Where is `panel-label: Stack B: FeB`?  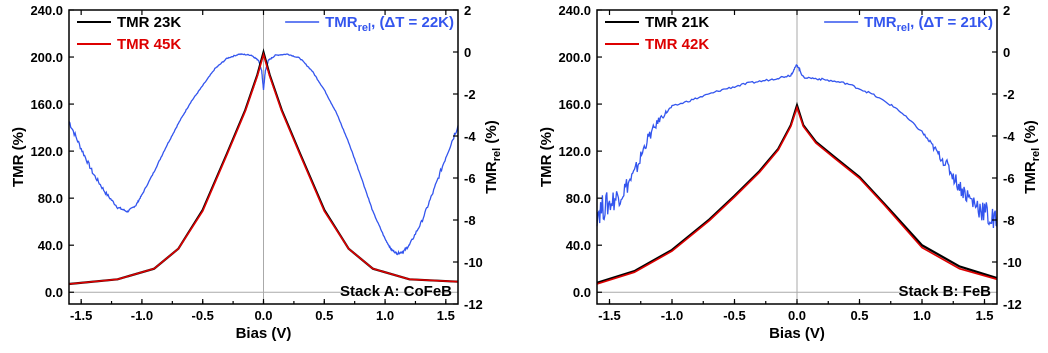 panel-label: Stack B: FeB is located at coordinates (944, 291).